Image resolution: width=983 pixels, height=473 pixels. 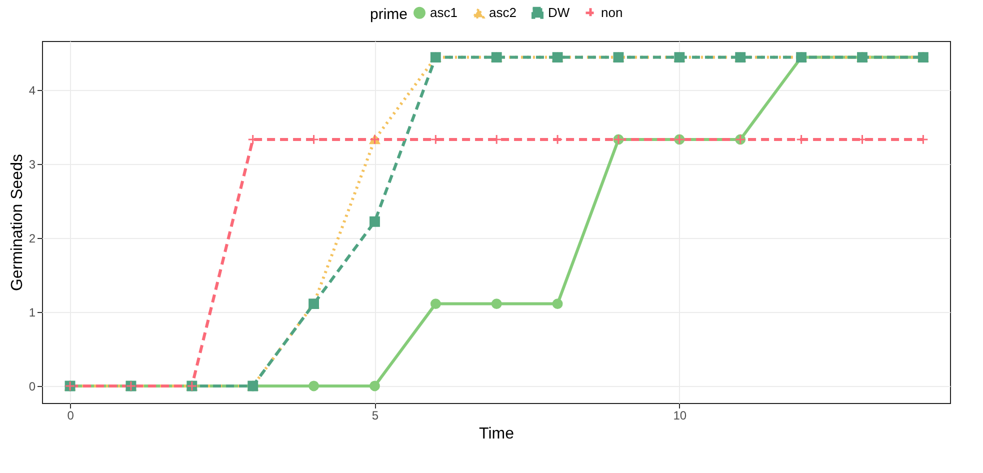 What do you see at coordinates (496, 434) in the screenshot?
I see `x-axis-title: Time` at bounding box center [496, 434].